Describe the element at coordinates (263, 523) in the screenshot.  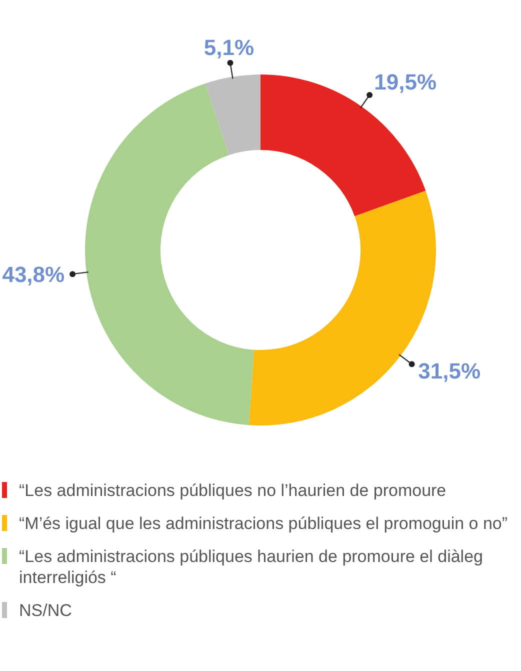
I see `legend-label: “M’és igual que les administracions públiques el promoguin o no”` at that location.